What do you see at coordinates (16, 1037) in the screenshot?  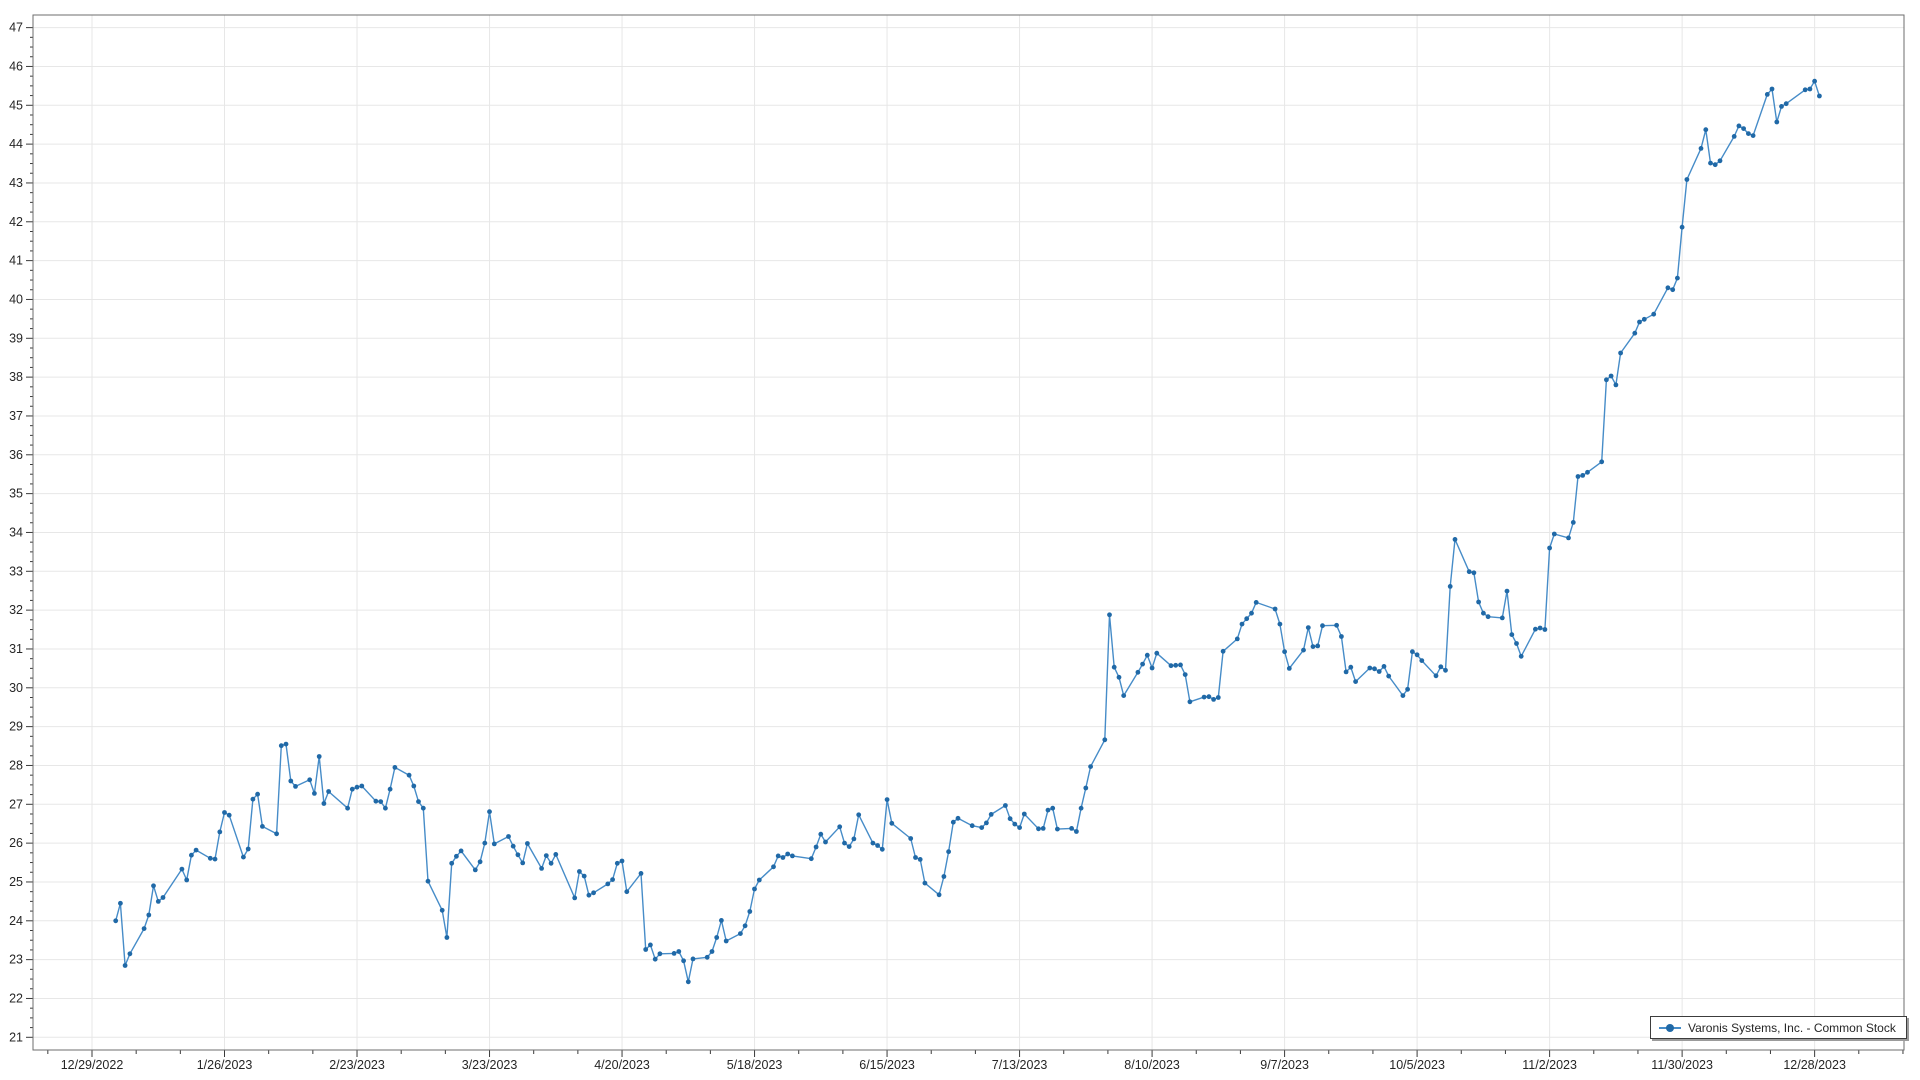 I see `y-tick-label: 21` at bounding box center [16, 1037].